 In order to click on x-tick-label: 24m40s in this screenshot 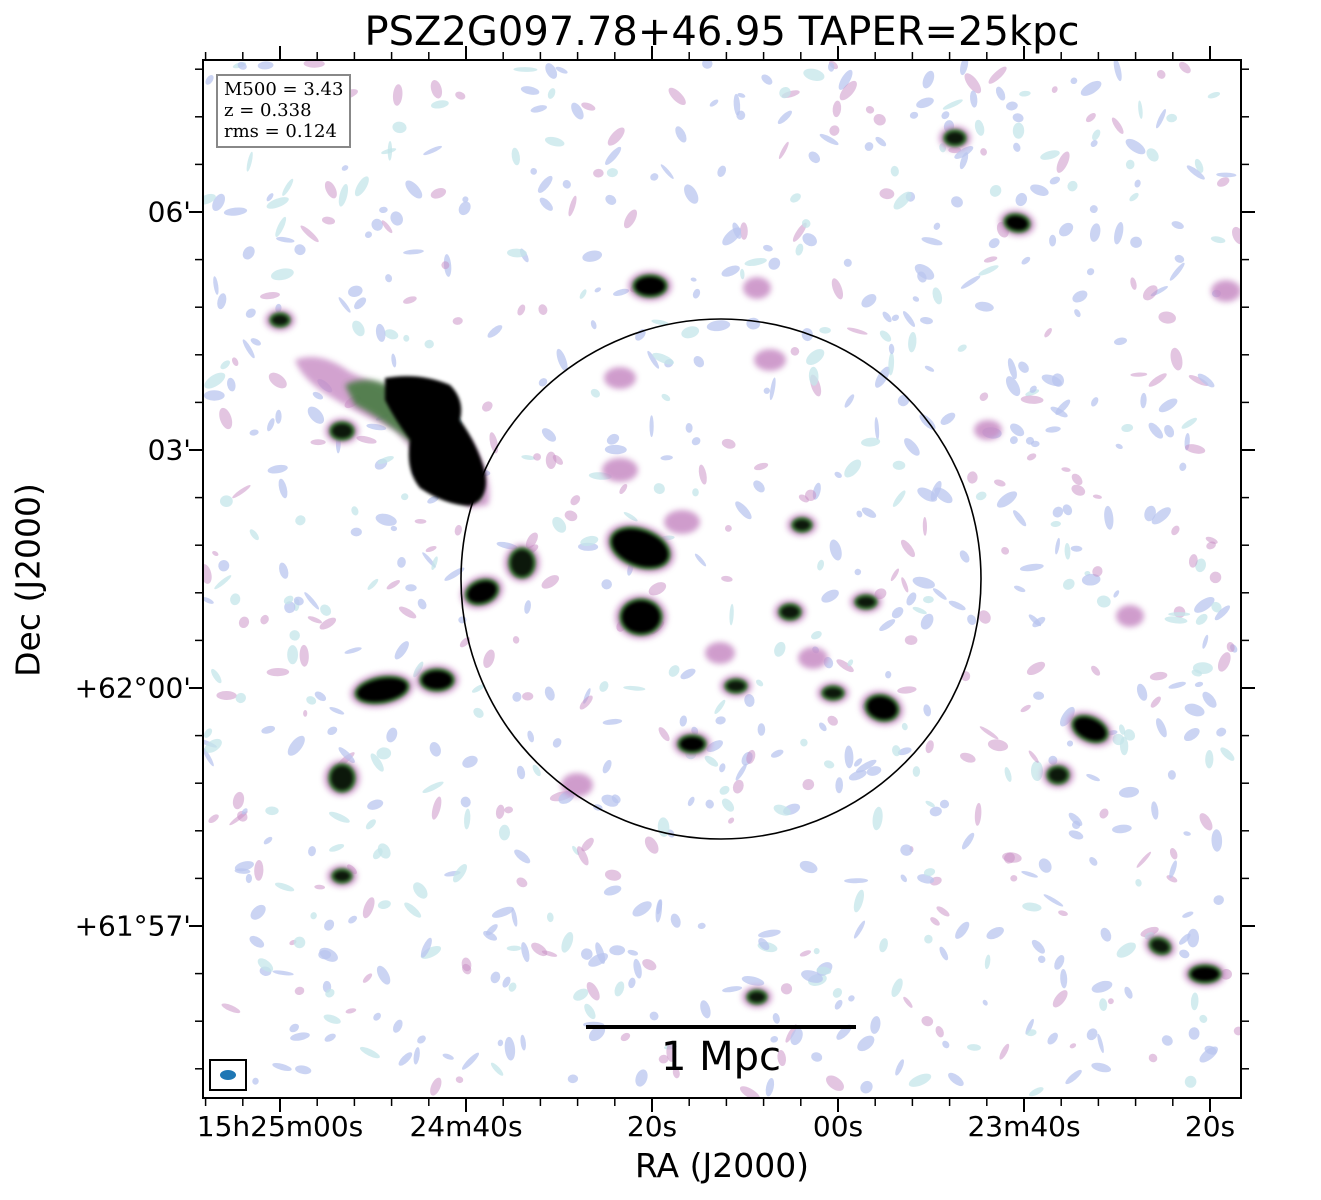, I will do `click(466, 1126)`.